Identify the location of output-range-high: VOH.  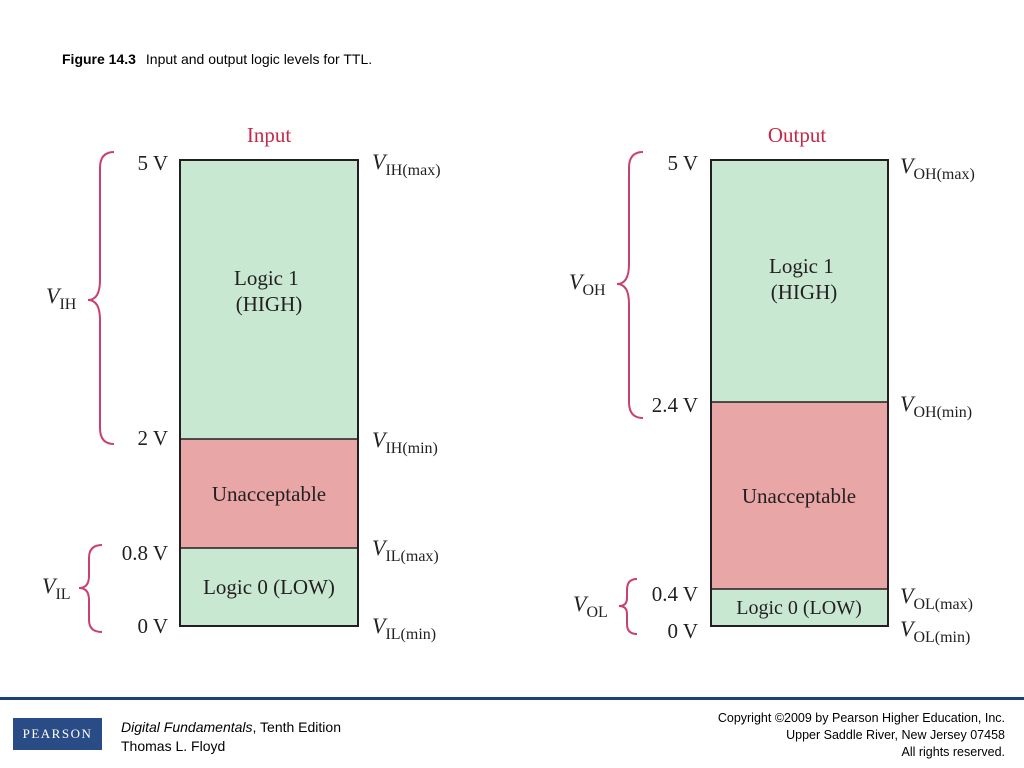
(587, 284).